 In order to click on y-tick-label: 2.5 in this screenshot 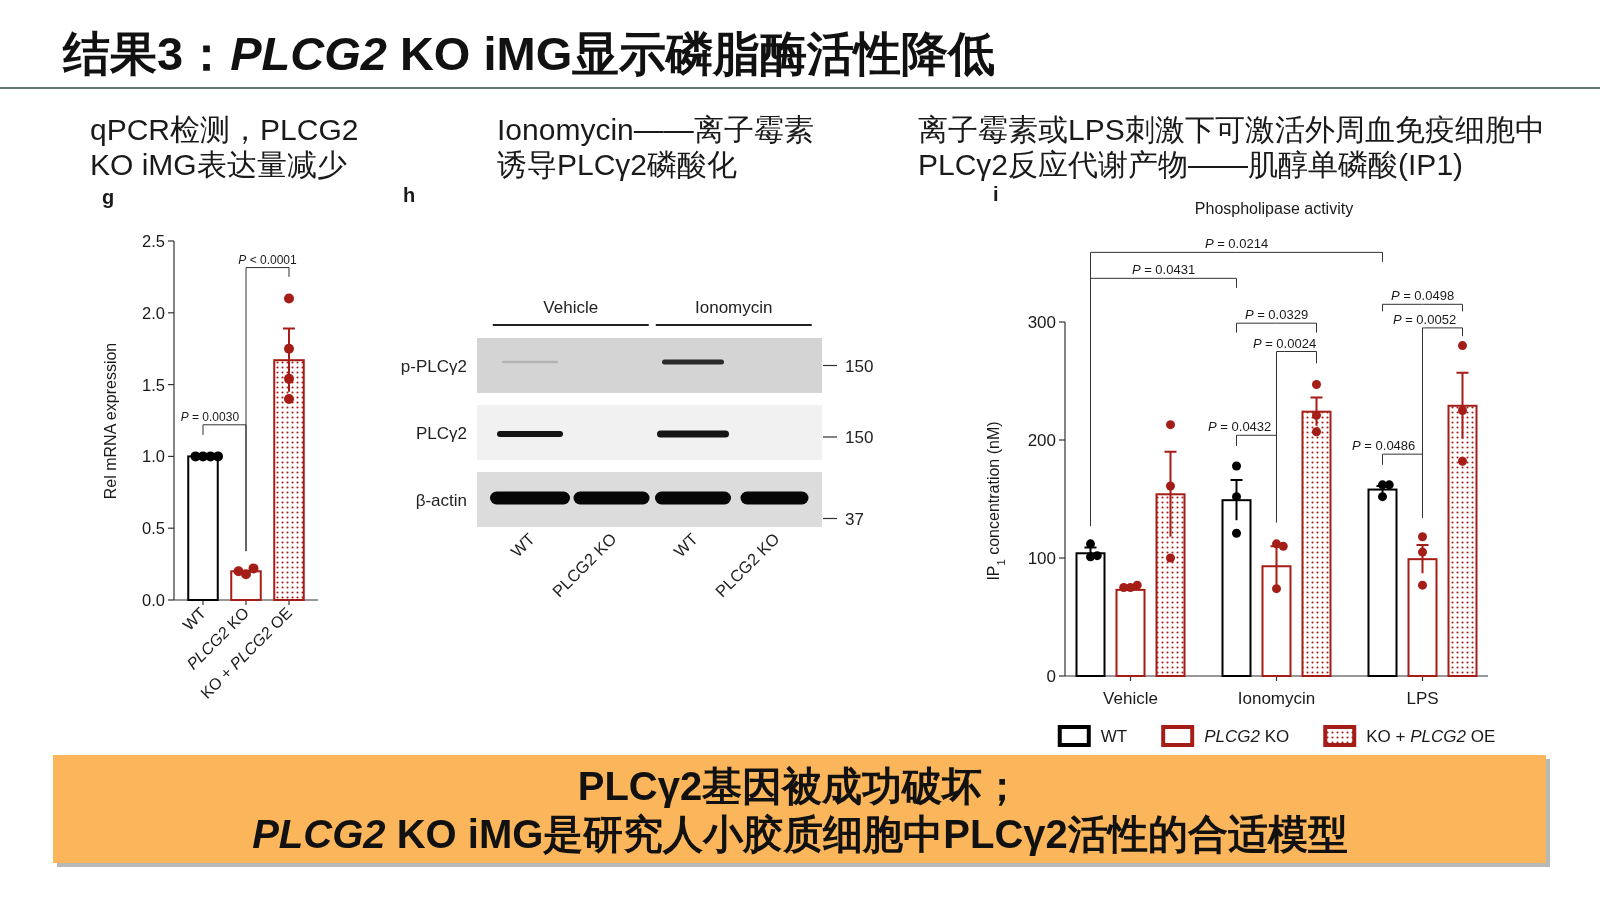, I will do `click(153, 241)`.